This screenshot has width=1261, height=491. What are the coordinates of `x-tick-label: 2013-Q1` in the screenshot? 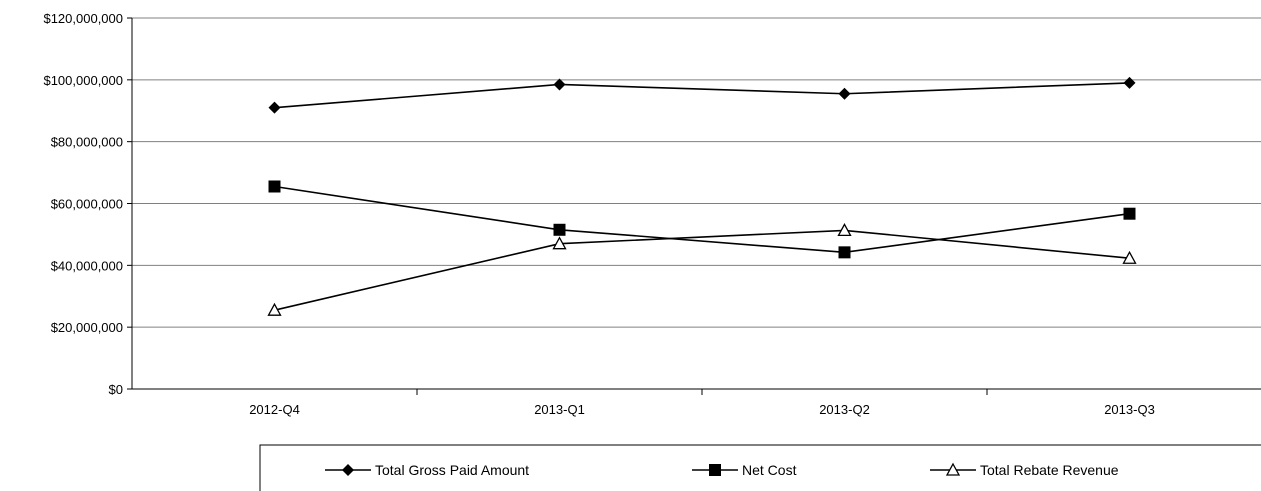 It's located at (559, 409).